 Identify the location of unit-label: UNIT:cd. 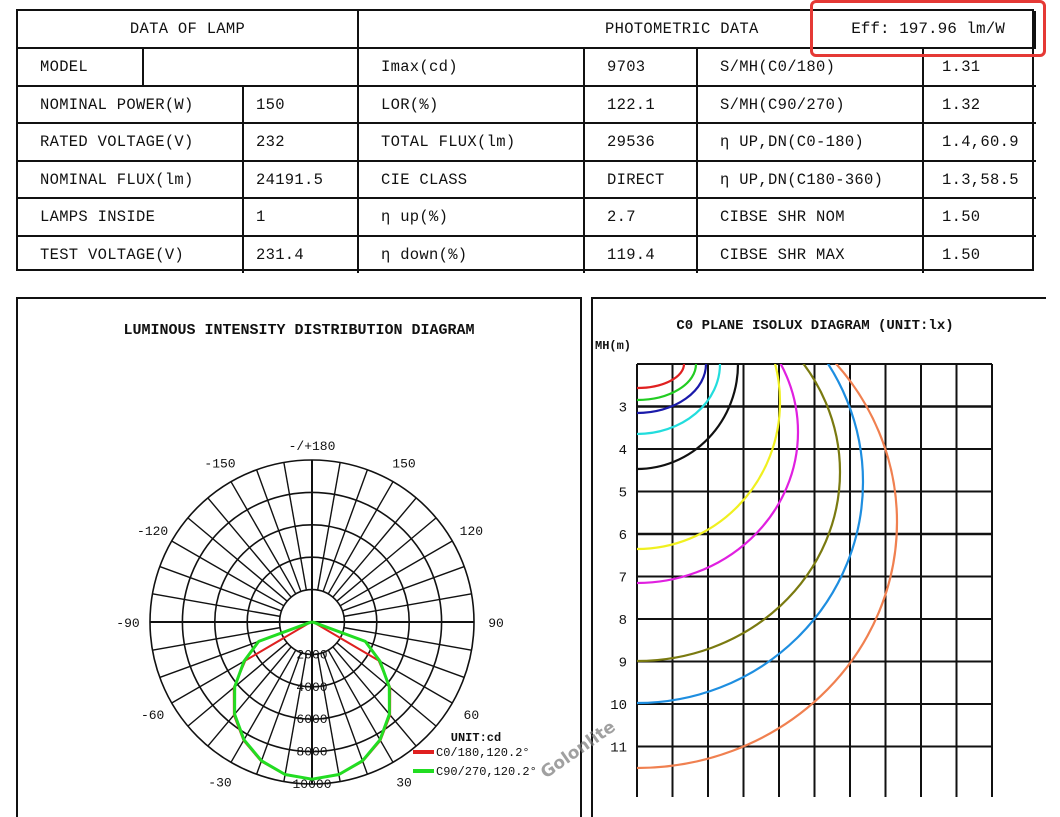
(476, 738).